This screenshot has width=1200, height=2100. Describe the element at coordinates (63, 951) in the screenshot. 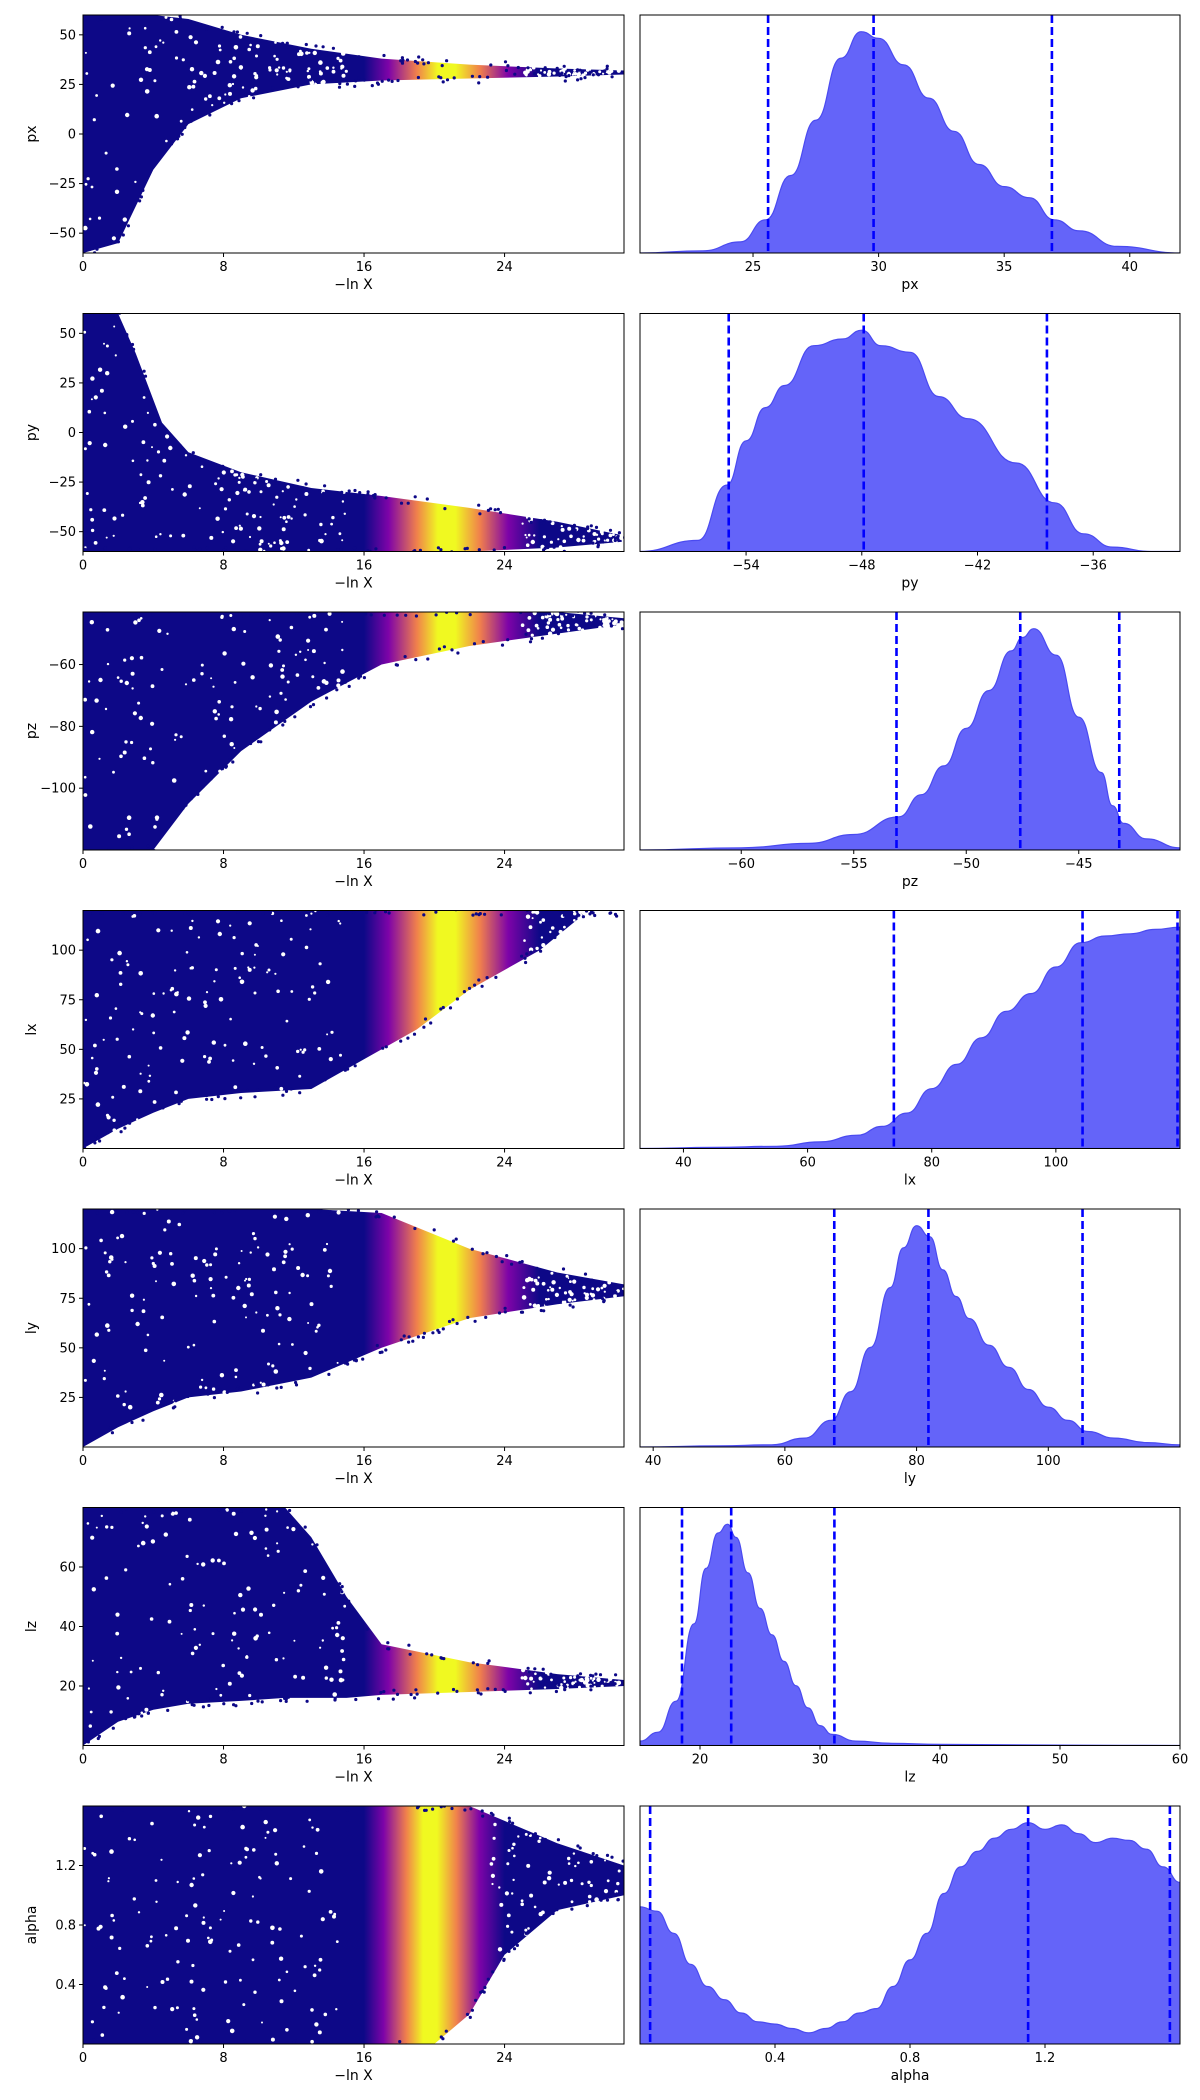

I see `y-tick-label: 100` at that location.